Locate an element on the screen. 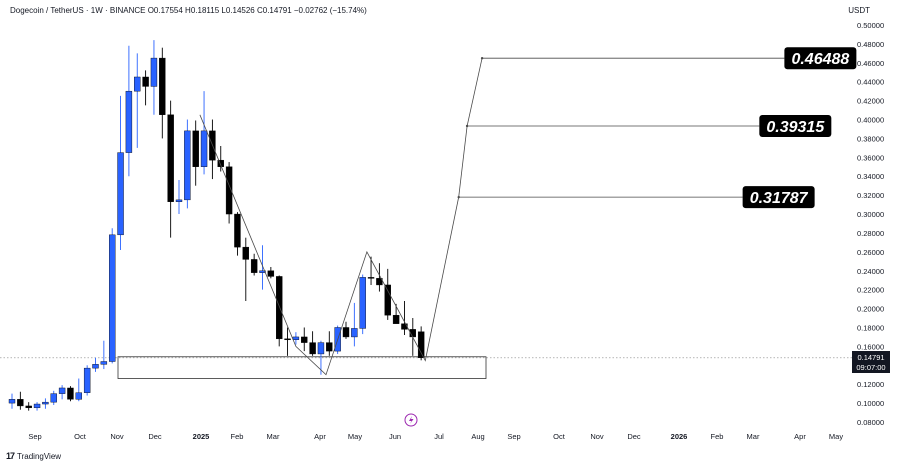 Image resolution: width=900 pixels, height=467 pixels. replay-icon is located at coordinates (411, 420).